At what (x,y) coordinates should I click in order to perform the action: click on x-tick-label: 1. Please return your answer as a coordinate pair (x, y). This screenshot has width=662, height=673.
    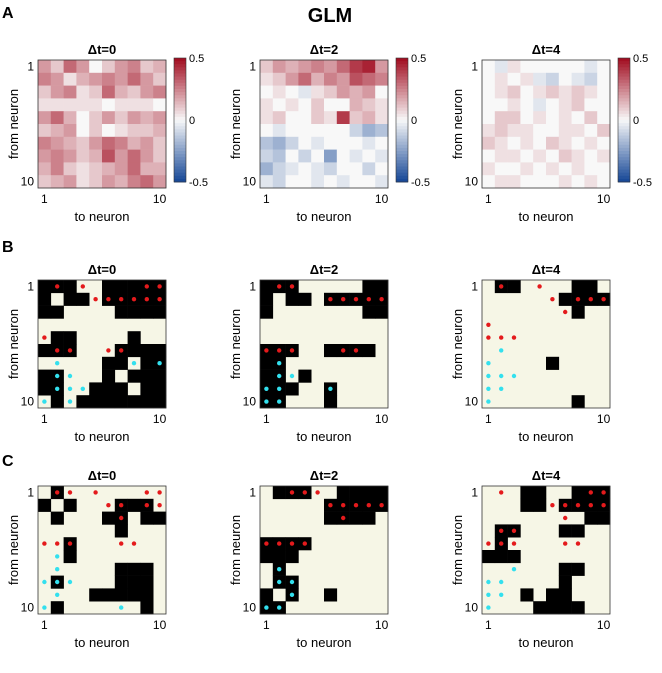
    Looking at the image, I should click on (266, 199).